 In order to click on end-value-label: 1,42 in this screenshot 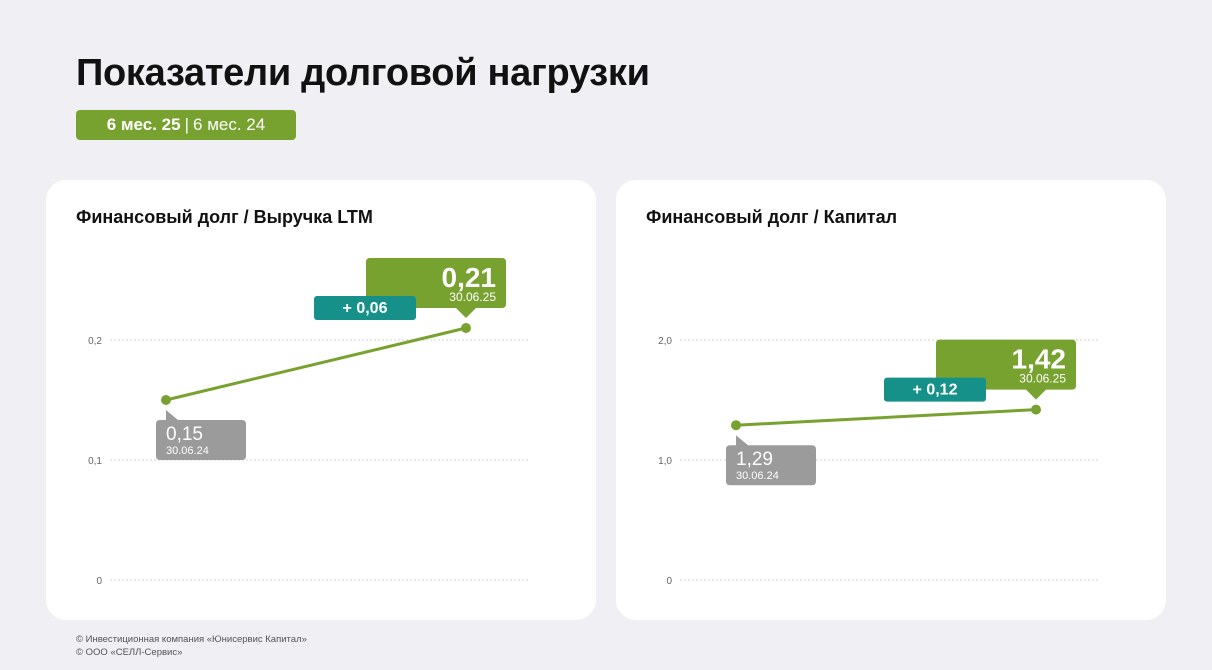, I will do `click(1039, 359)`.